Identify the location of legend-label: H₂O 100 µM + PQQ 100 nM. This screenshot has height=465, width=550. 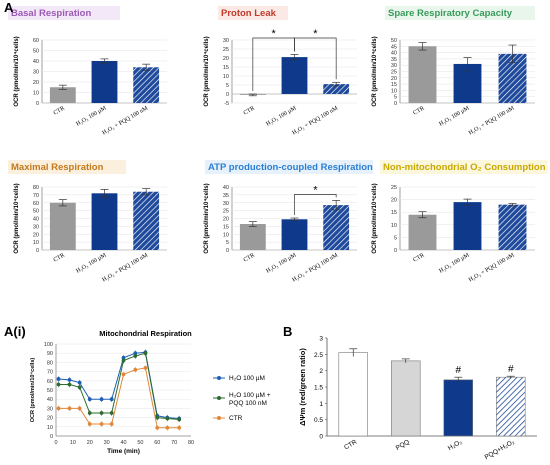
(250, 399).